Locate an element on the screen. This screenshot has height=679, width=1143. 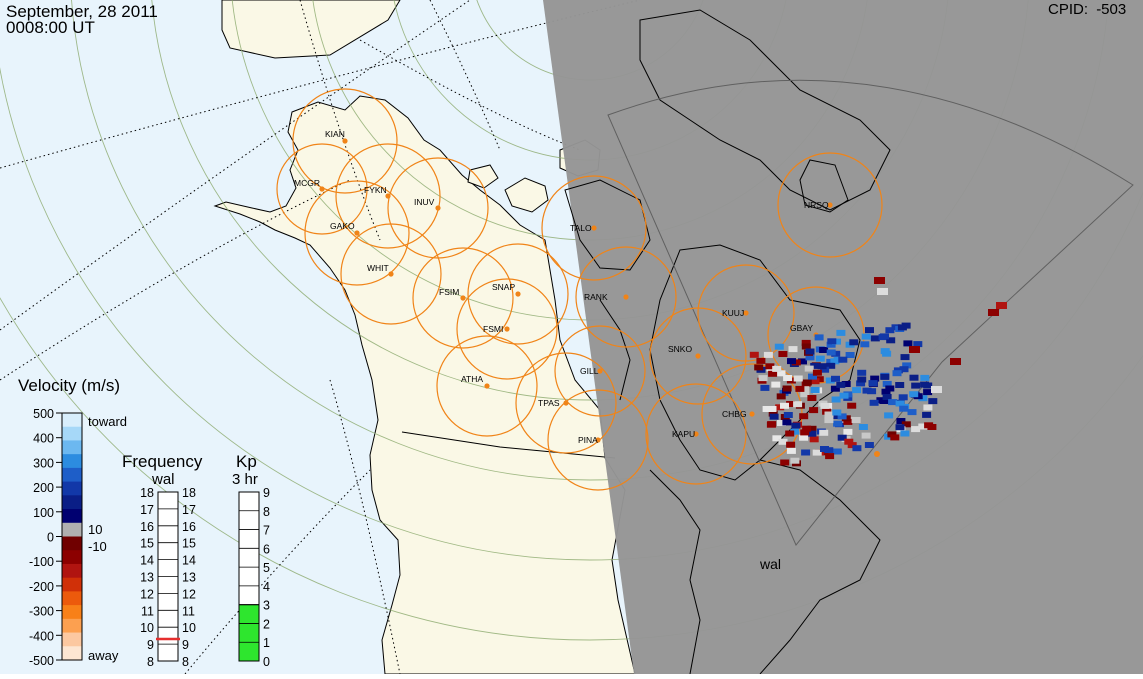
fov-circle-kian is located at coordinates (345, 141).